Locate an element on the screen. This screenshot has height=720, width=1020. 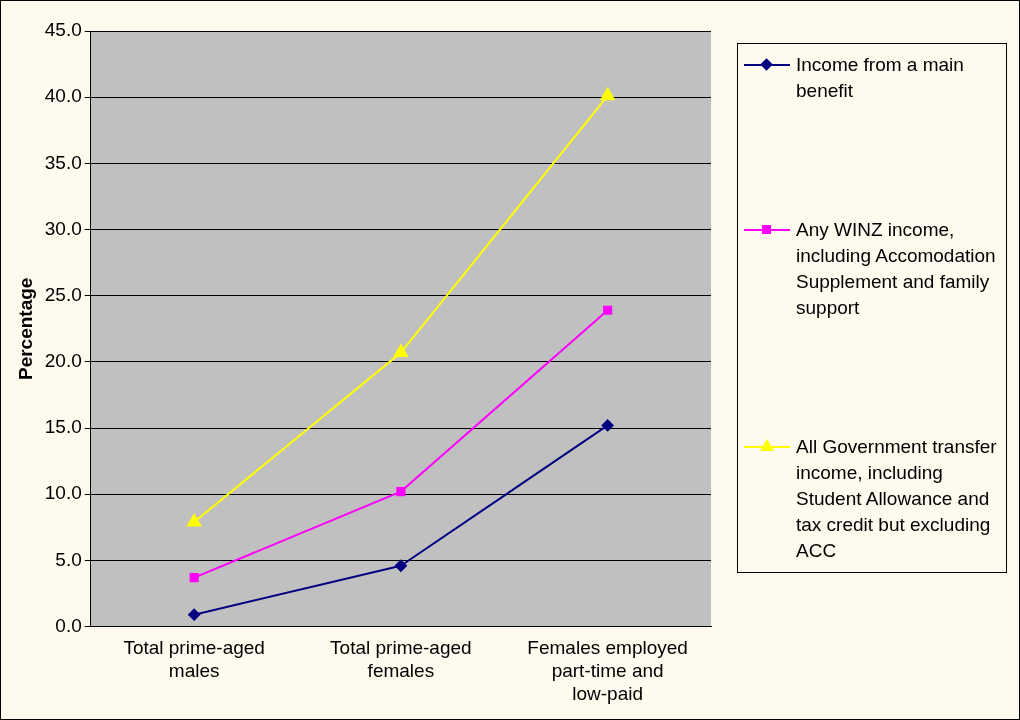
legend-label: All Government transfer income, including Student Allowance and tax credit but excluding ACC is located at coordinates (897, 499).